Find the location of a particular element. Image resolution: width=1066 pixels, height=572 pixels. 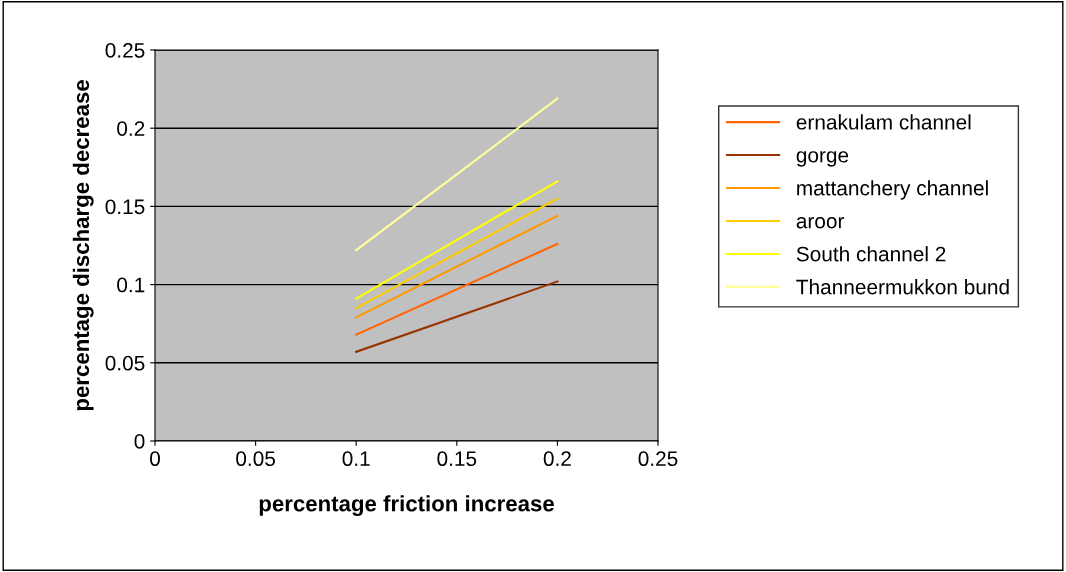

legend-label: Thanneermukkon bund is located at coordinates (902, 287).